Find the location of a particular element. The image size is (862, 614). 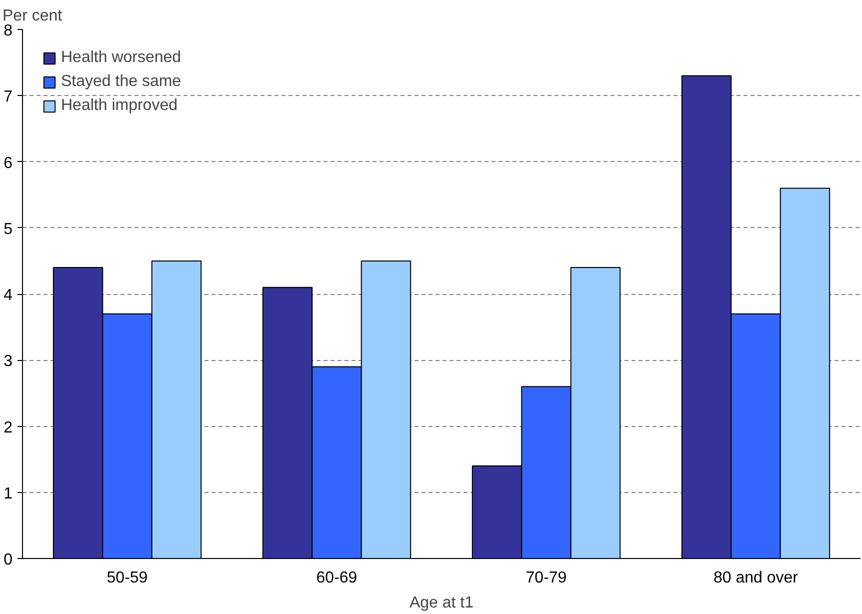

y-tick-label: 0 is located at coordinates (8, 560).